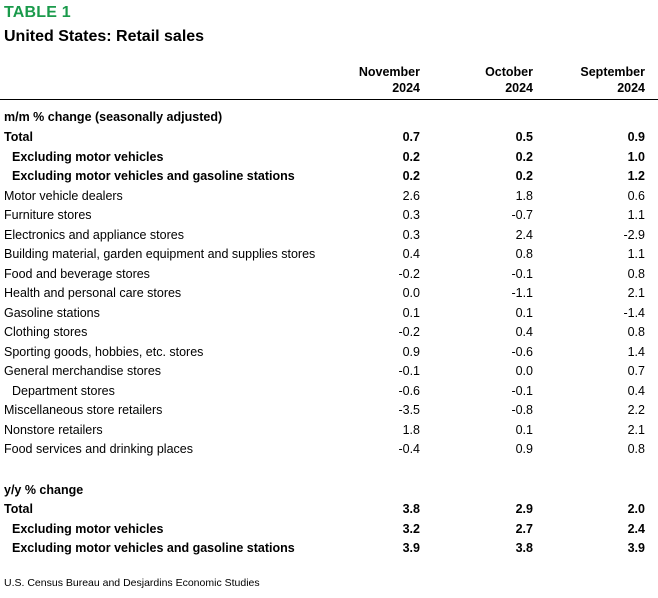 This screenshot has height=598, width=658. I want to click on row-value: -1.4, so click(634, 312).